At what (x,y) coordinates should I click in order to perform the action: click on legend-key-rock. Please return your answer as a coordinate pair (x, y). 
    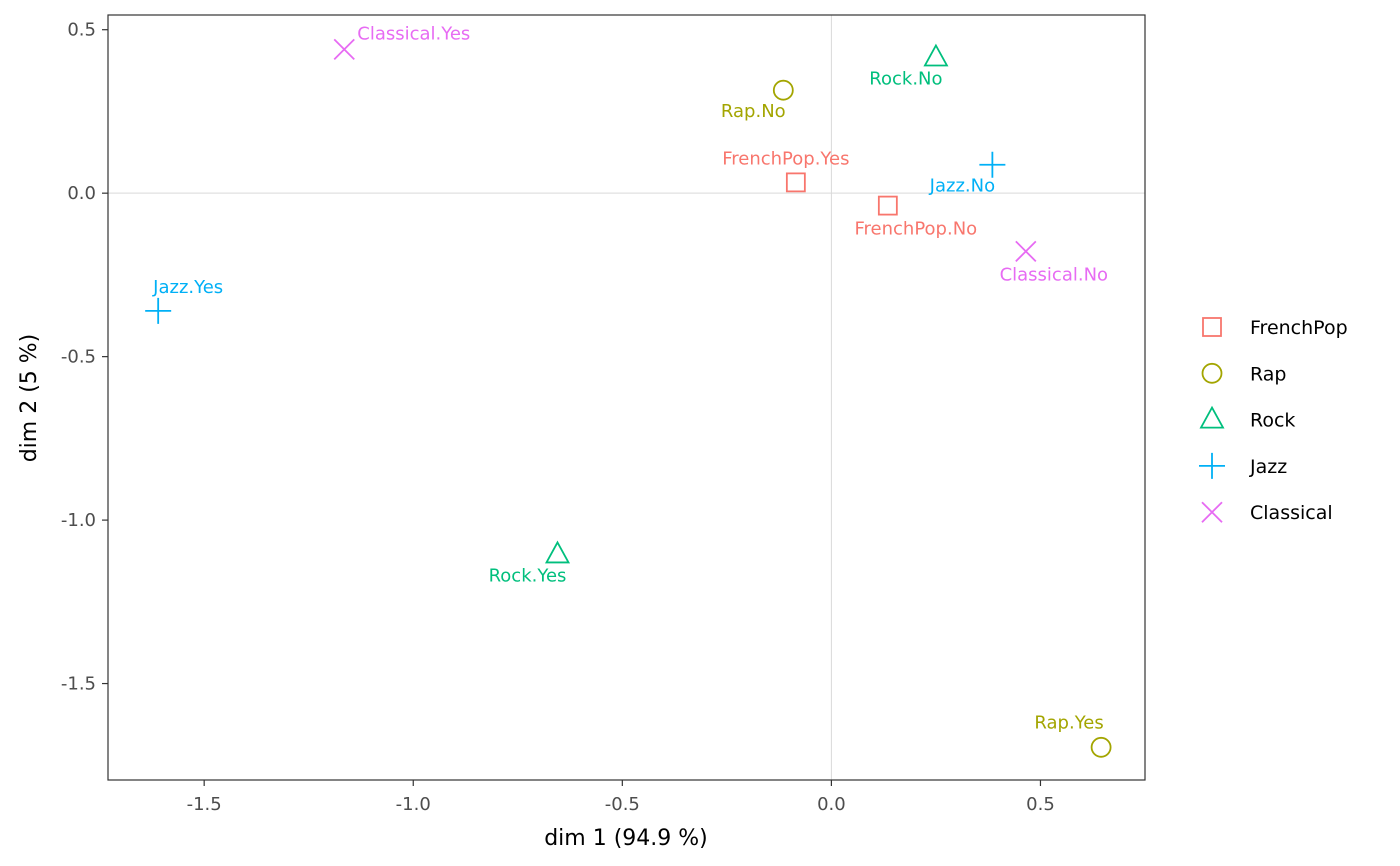
    Looking at the image, I should click on (1212, 417).